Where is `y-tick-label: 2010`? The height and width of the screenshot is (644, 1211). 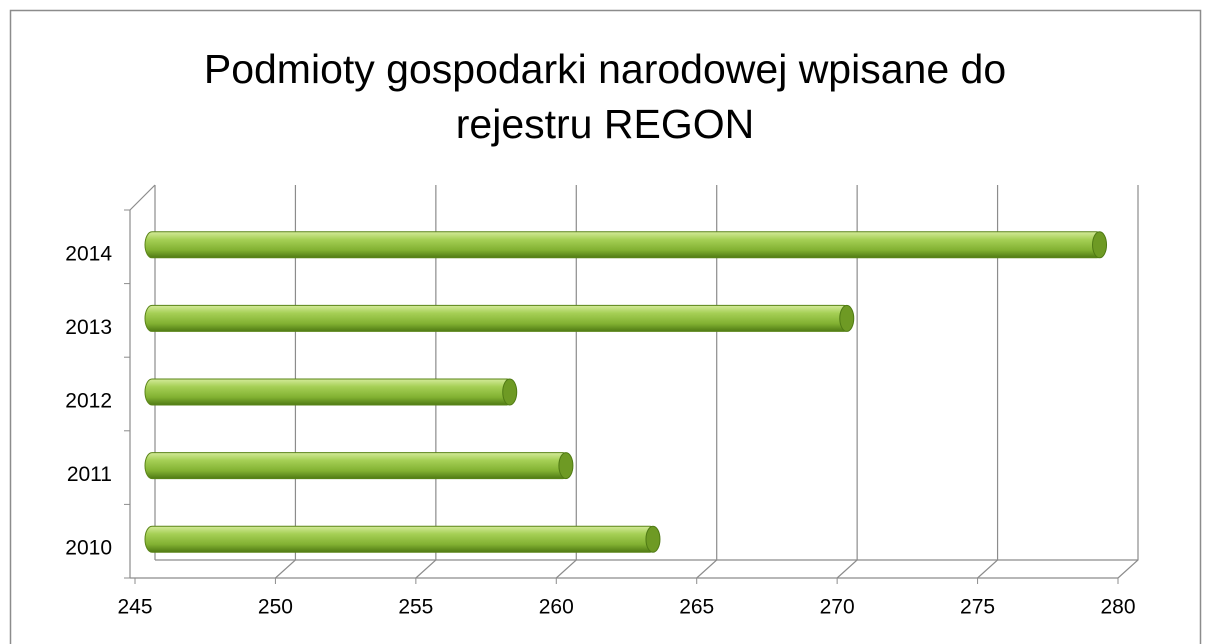
y-tick-label: 2010 is located at coordinates (88, 548).